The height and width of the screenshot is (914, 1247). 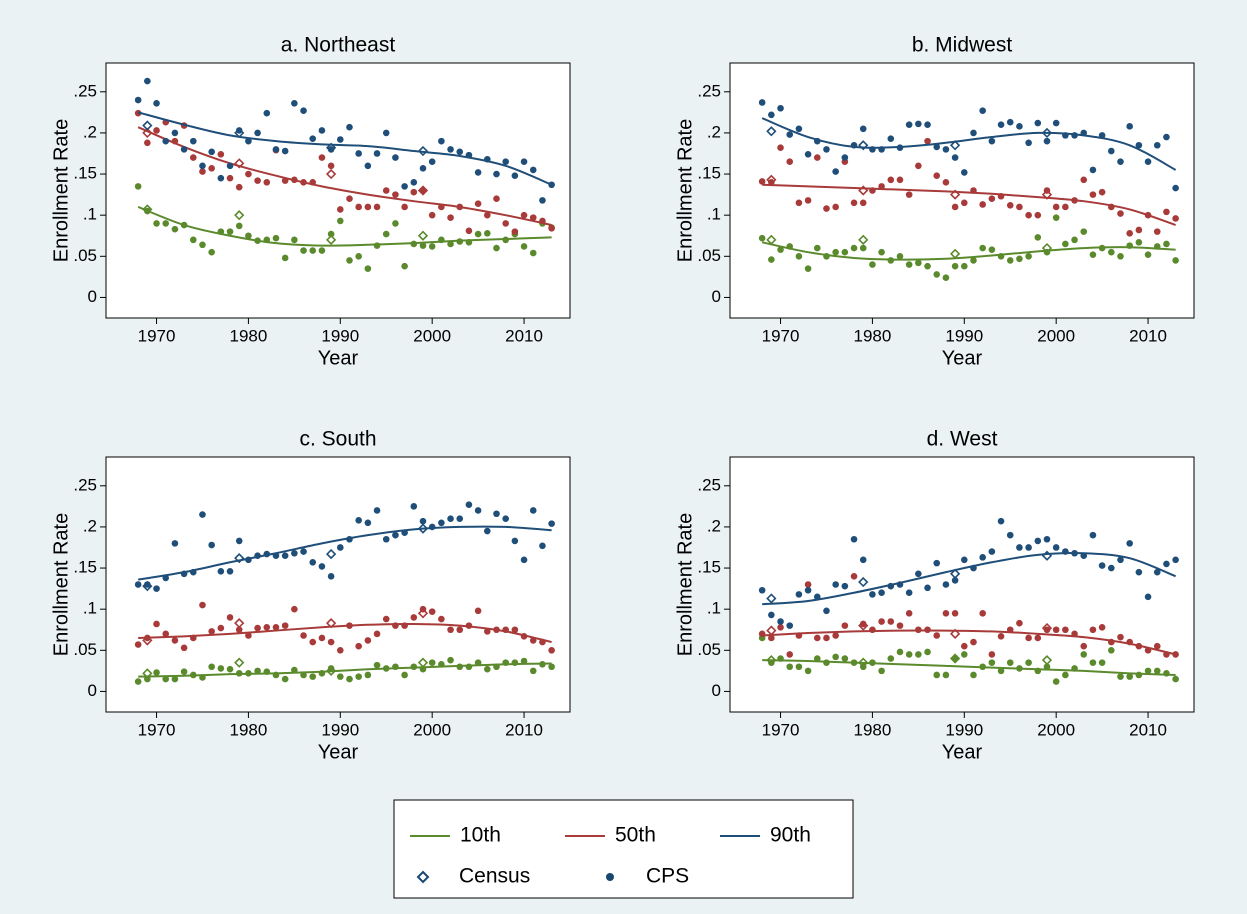 What do you see at coordinates (964, 729) in the screenshot?
I see `x-tick-label: 1990` at bounding box center [964, 729].